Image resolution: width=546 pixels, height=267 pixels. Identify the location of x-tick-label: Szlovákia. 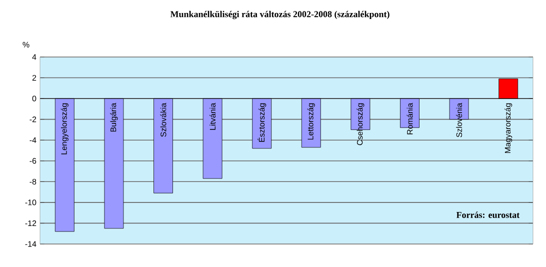
(163, 119).